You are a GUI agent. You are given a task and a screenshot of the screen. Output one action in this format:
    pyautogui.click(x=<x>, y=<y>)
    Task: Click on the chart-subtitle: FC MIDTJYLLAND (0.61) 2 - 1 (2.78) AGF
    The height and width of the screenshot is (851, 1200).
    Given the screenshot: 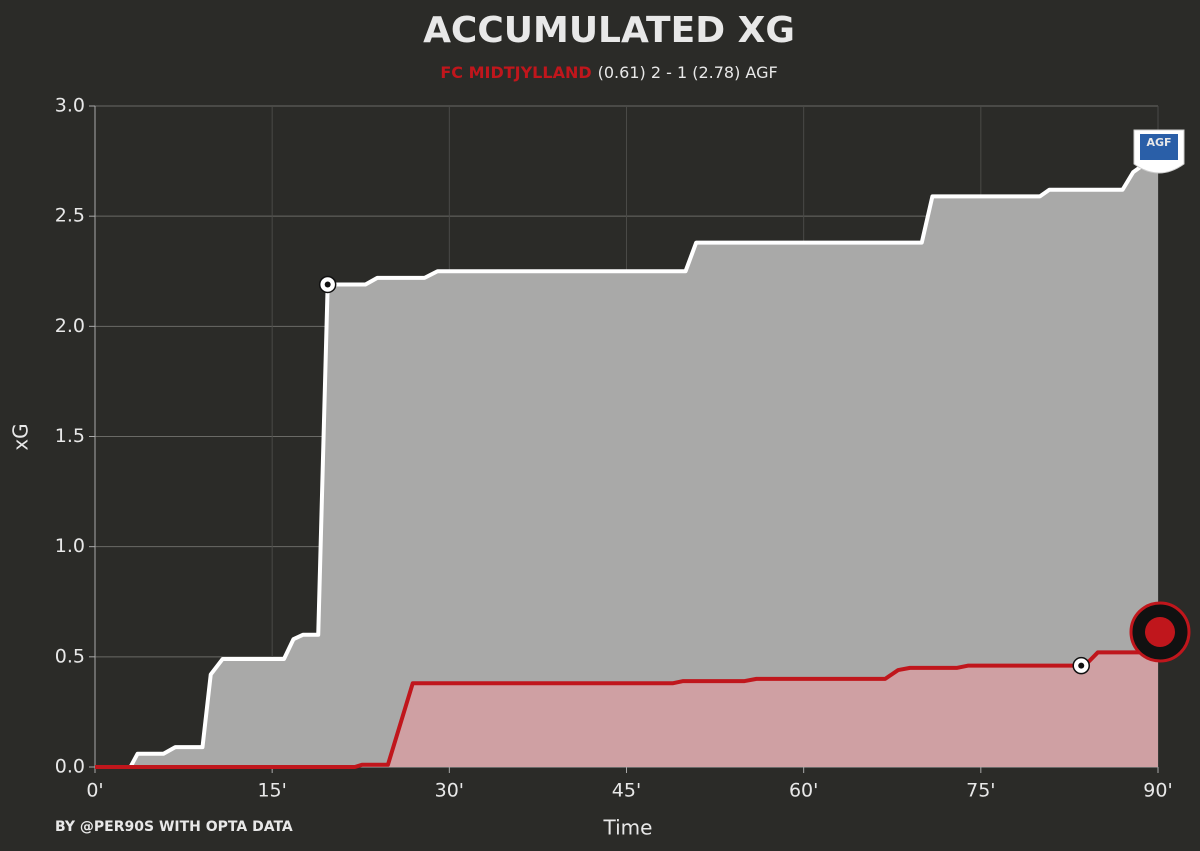 What is the action you would take?
    pyautogui.click(x=608, y=72)
    